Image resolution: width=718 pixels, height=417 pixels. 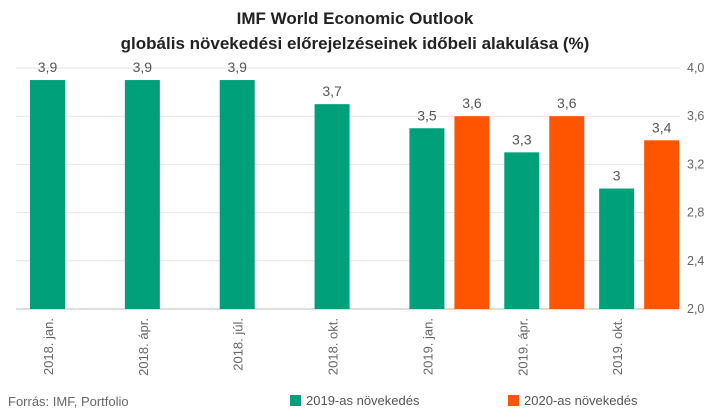 I want to click on data-label: 3,5, so click(x=427, y=115).